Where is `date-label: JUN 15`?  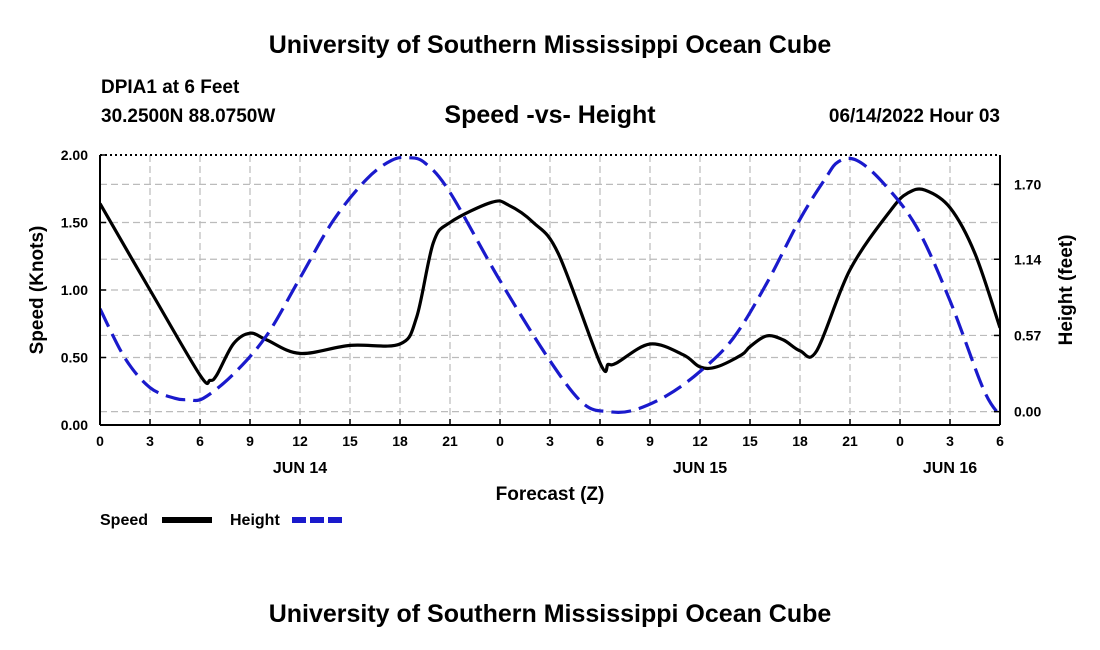
date-label: JUN 15 is located at coordinates (700, 468).